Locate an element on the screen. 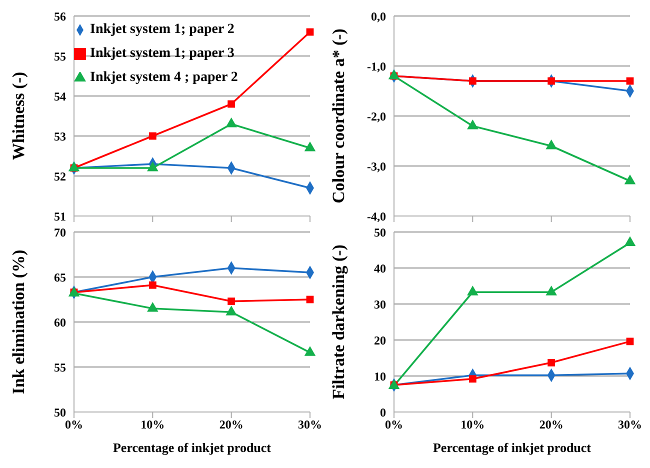  y-tick-label: 60 is located at coordinates (60, 322).